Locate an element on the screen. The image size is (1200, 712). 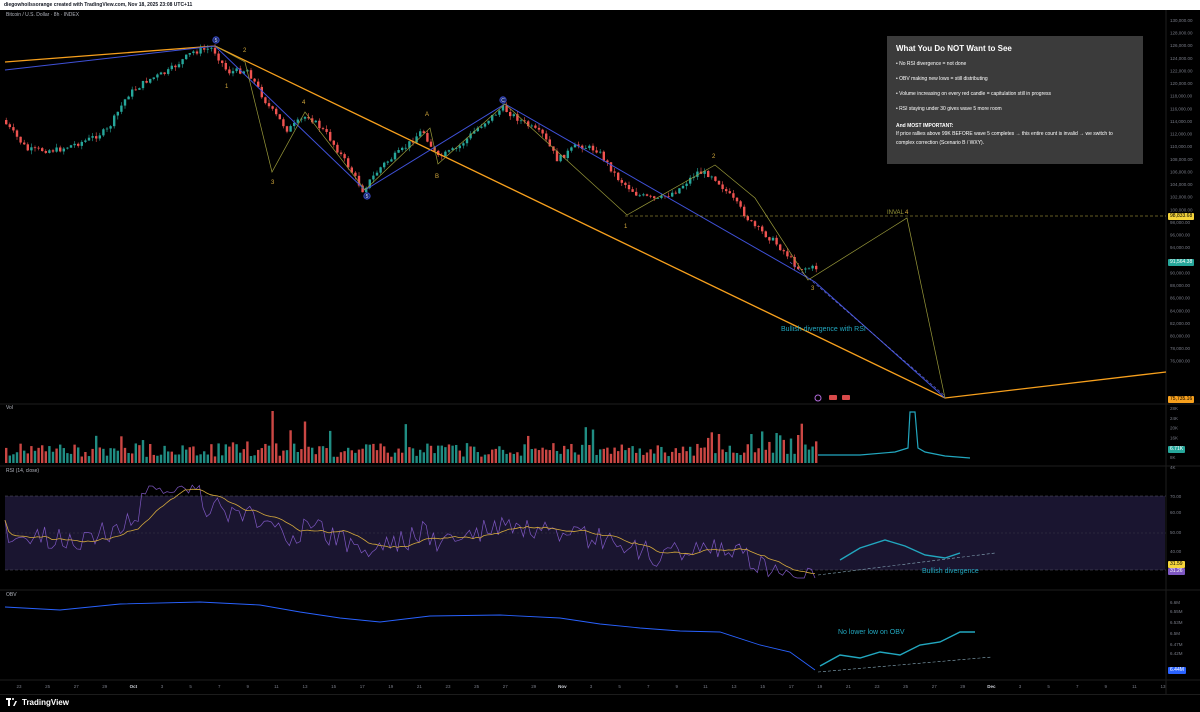
tradingview-logo-icon is located at coordinates (12, 702).